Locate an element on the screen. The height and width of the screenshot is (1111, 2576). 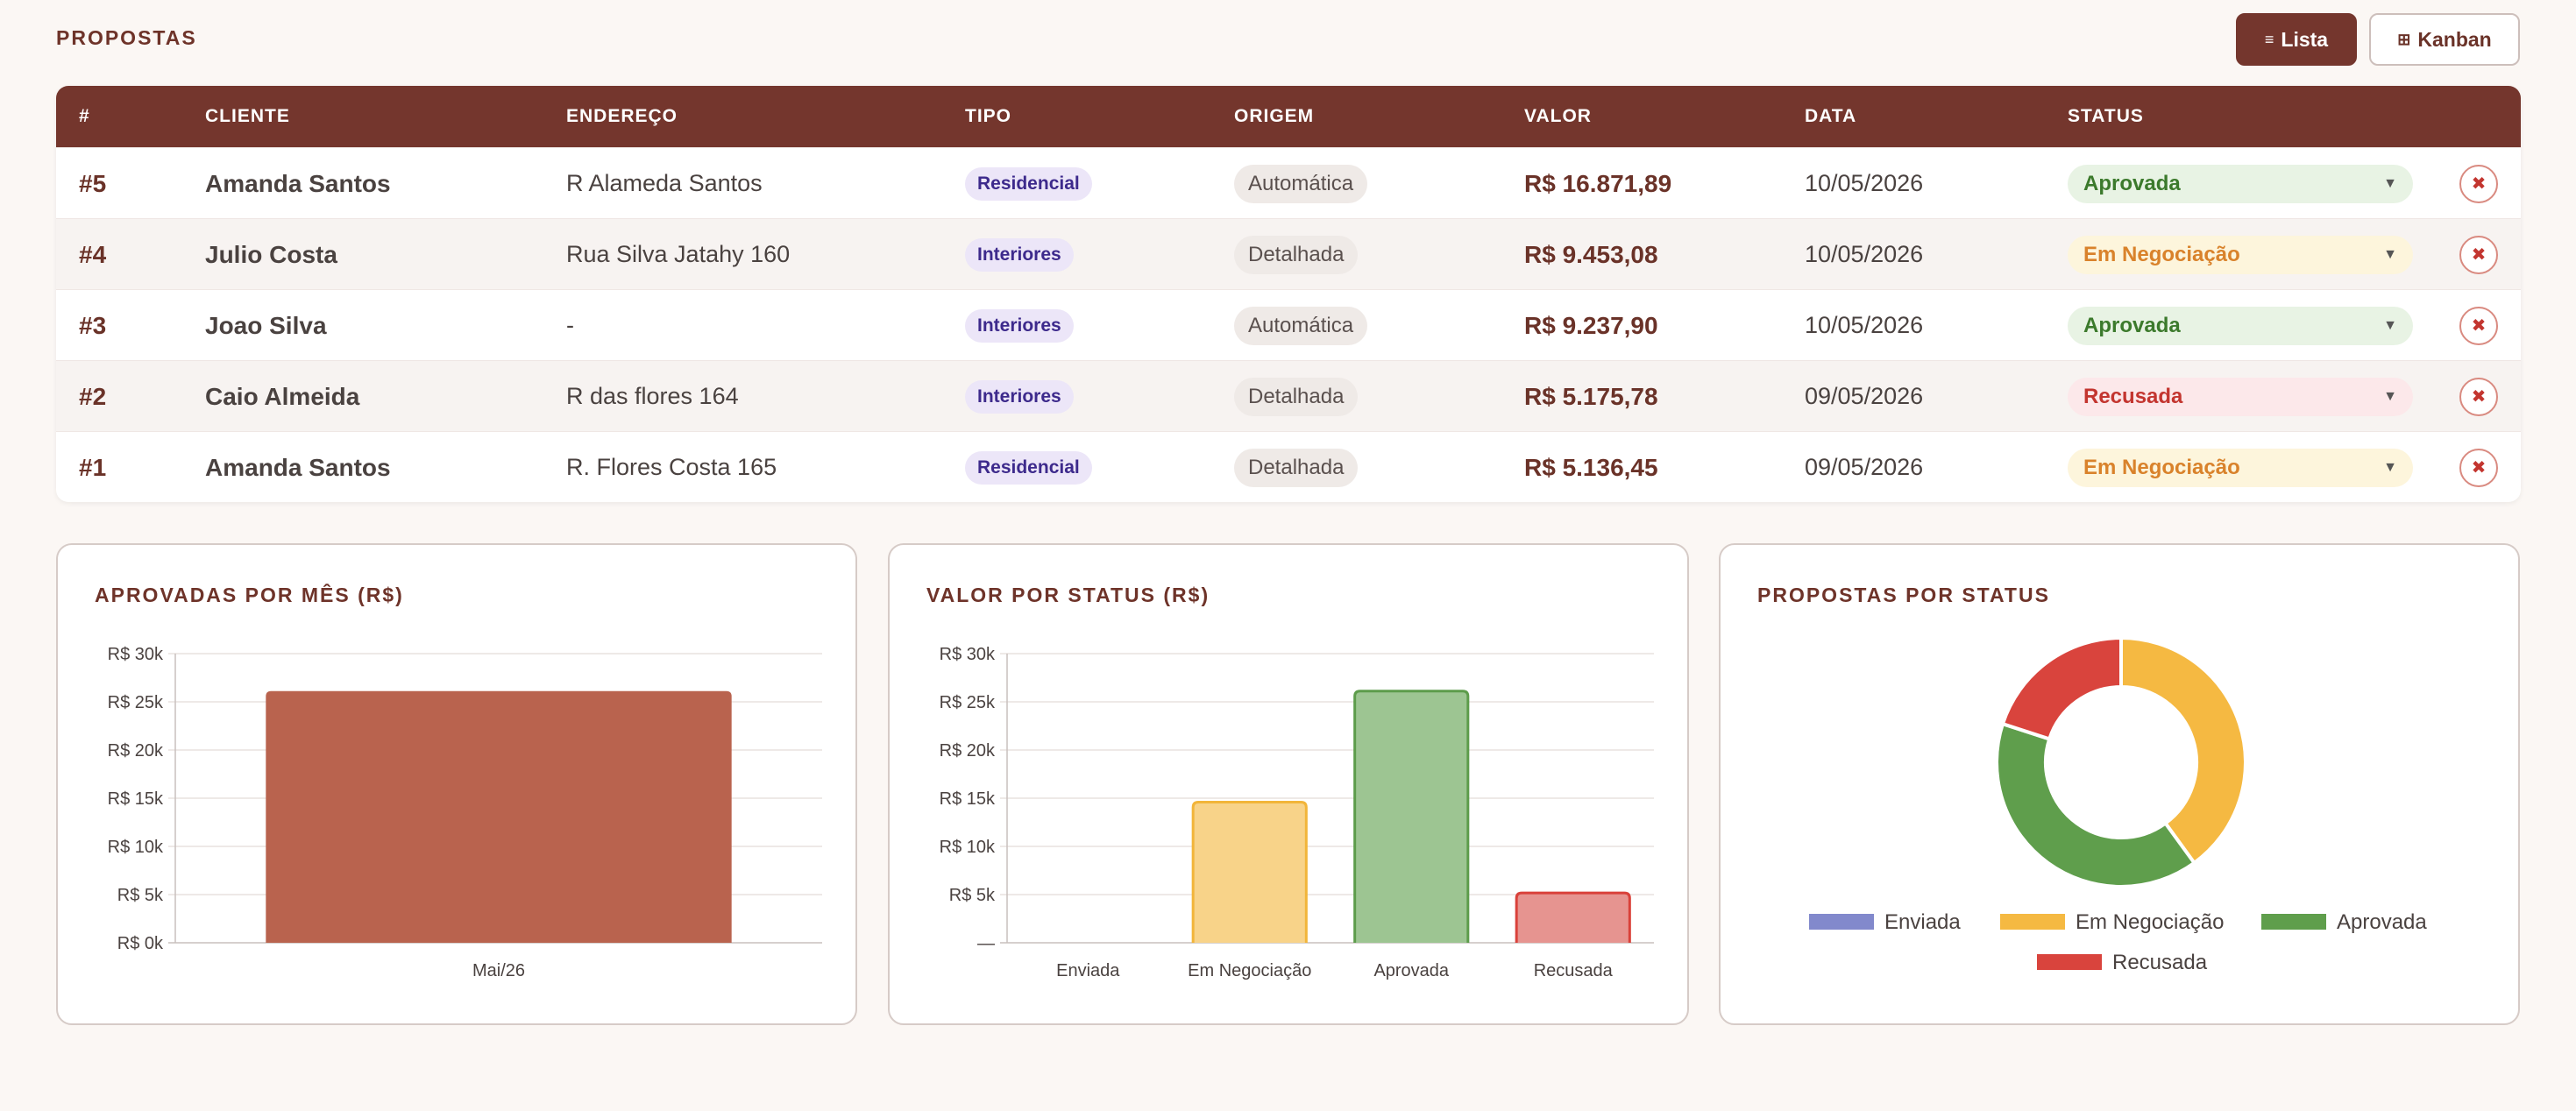
y-tick-label: R$ 30k is located at coordinates (968, 655).